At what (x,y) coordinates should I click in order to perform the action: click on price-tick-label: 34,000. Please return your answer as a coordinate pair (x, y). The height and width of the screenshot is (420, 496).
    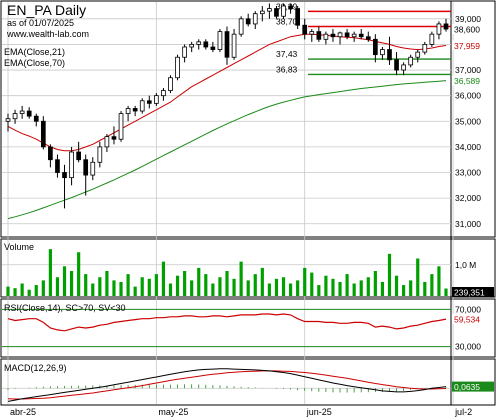
    Looking at the image, I should click on (468, 147).